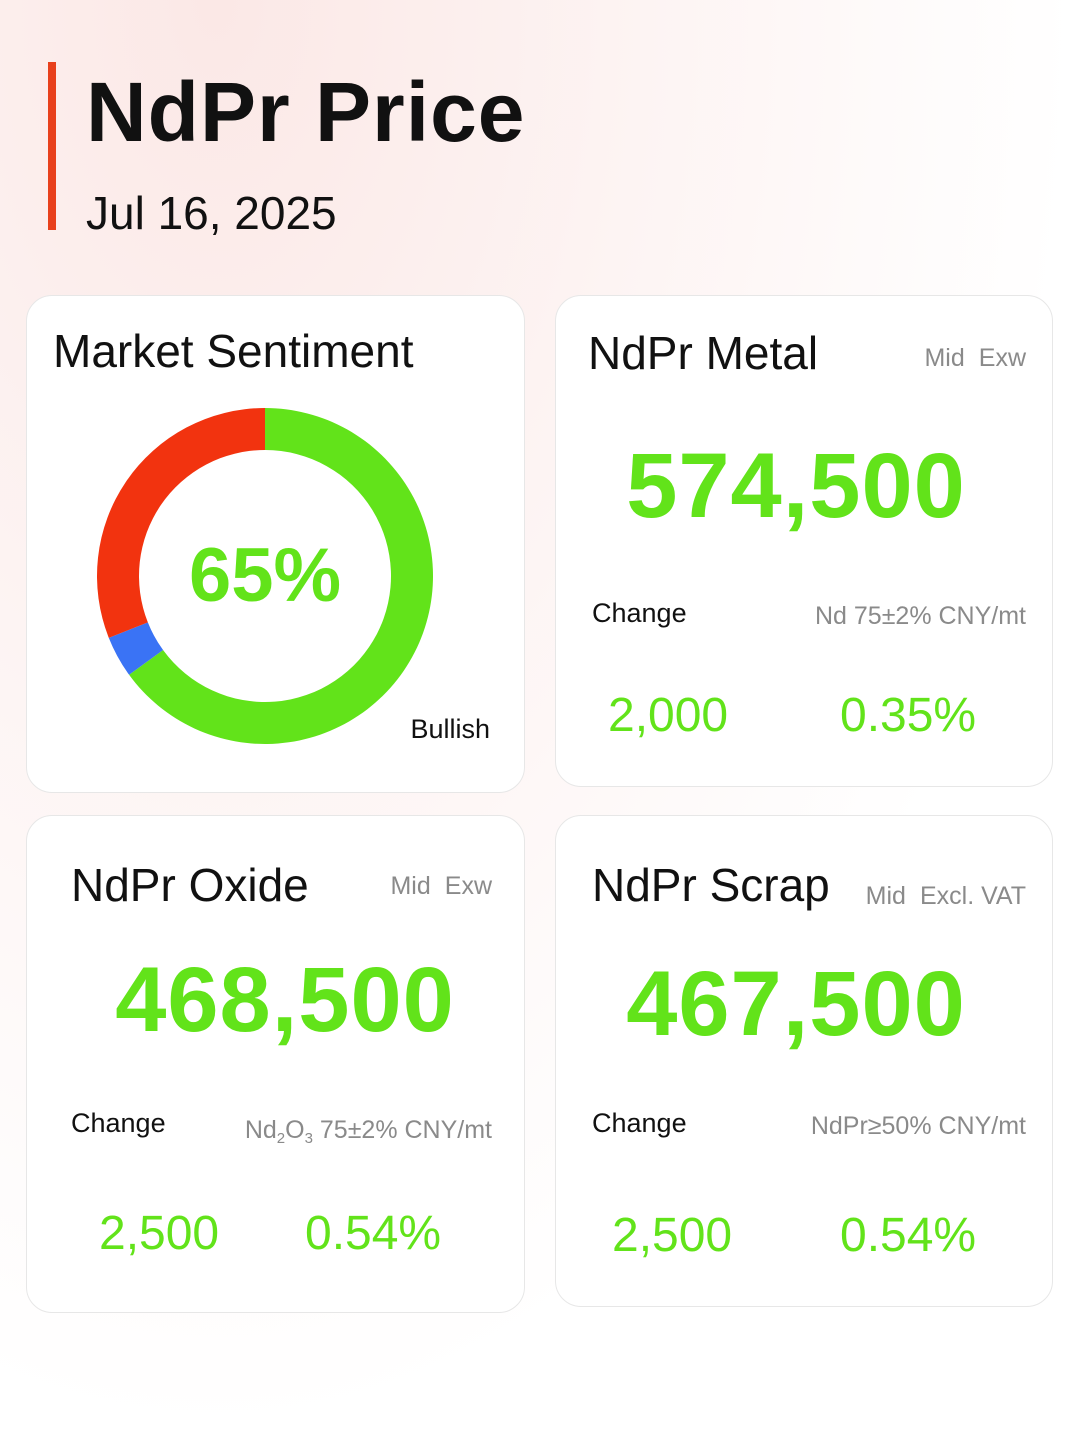 The height and width of the screenshot is (1443, 1080). What do you see at coordinates (211, 213) in the screenshot?
I see `page-date: Jul 16, 2025` at bounding box center [211, 213].